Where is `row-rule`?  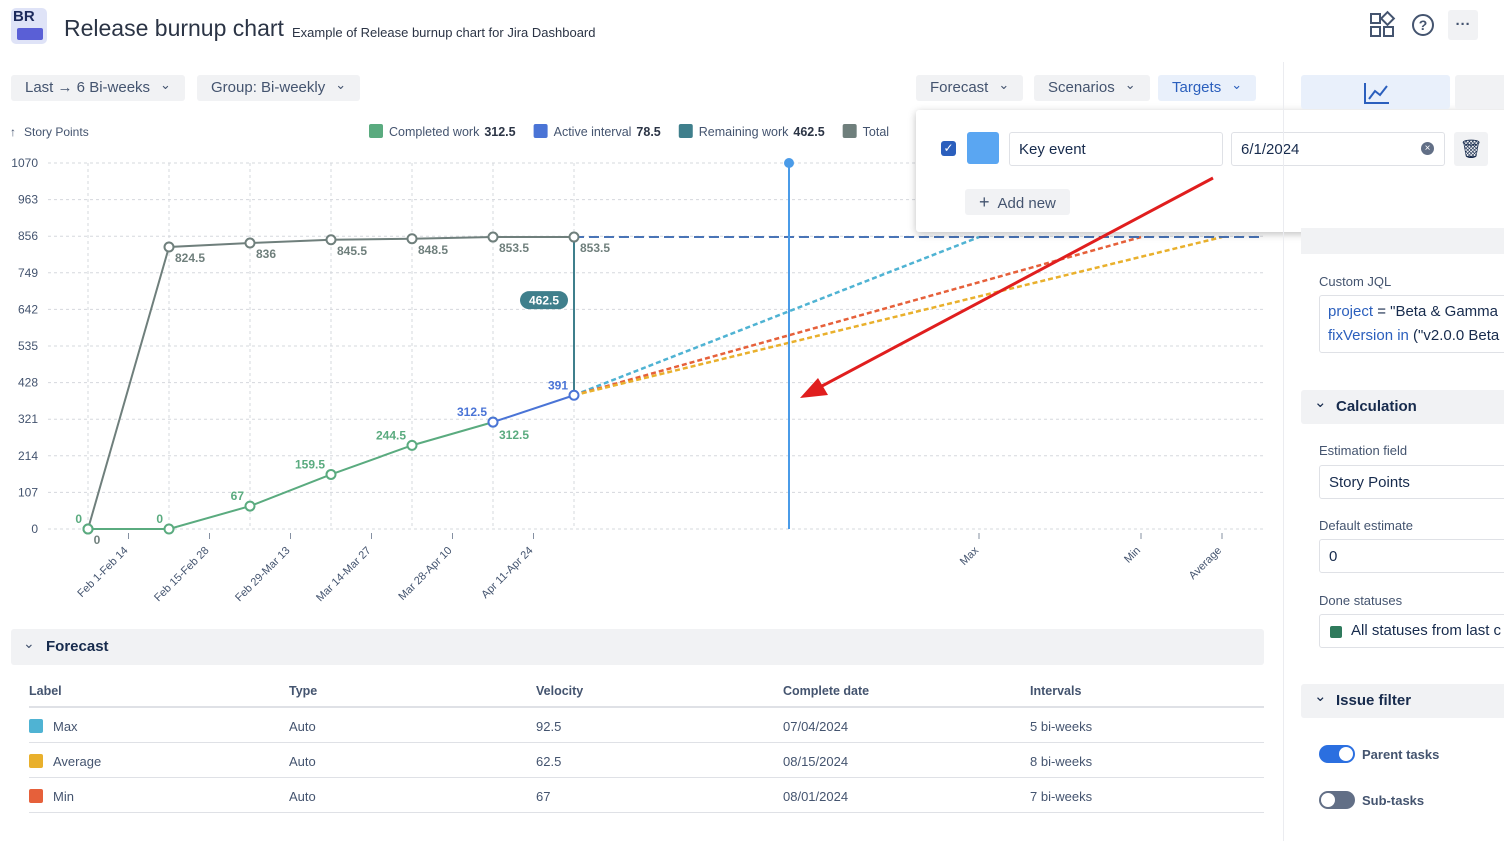 row-rule is located at coordinates (646, 812).